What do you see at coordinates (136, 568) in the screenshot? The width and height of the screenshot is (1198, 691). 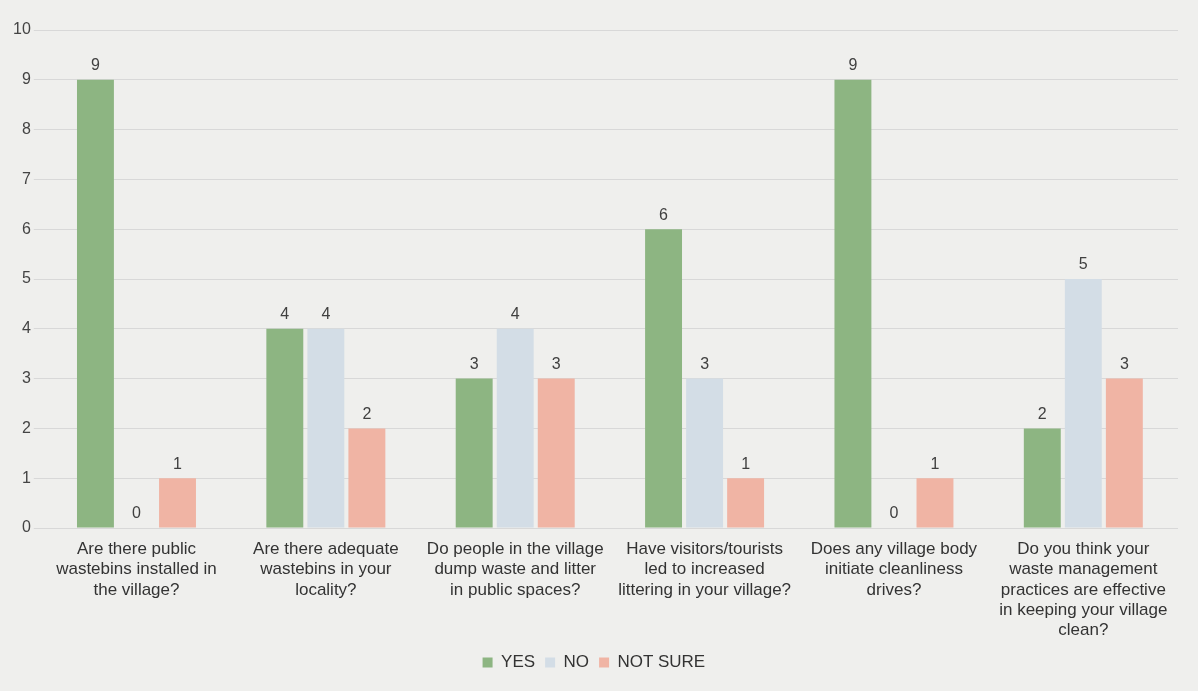 I see `x-tick-label: Are there public wastebins installed in the village?` at bounding box center [136, 568].